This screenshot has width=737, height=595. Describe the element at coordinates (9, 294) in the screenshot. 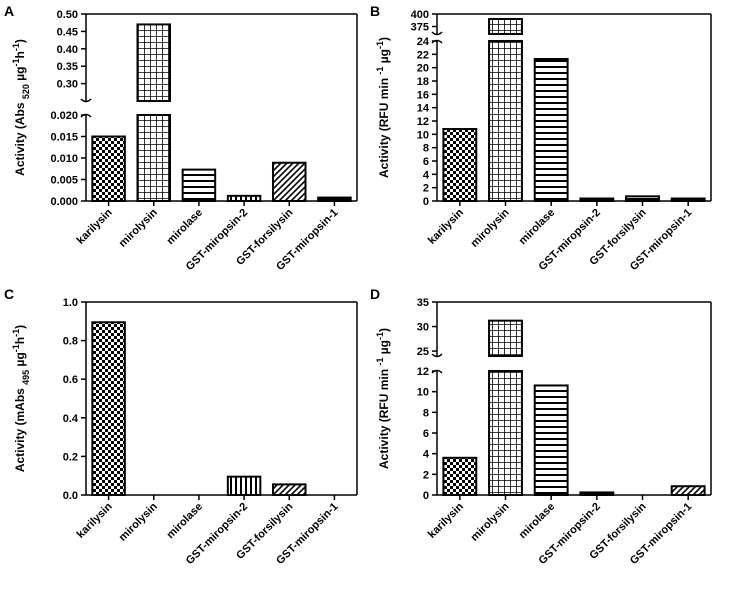

I see `panel-letter: C` at that location.